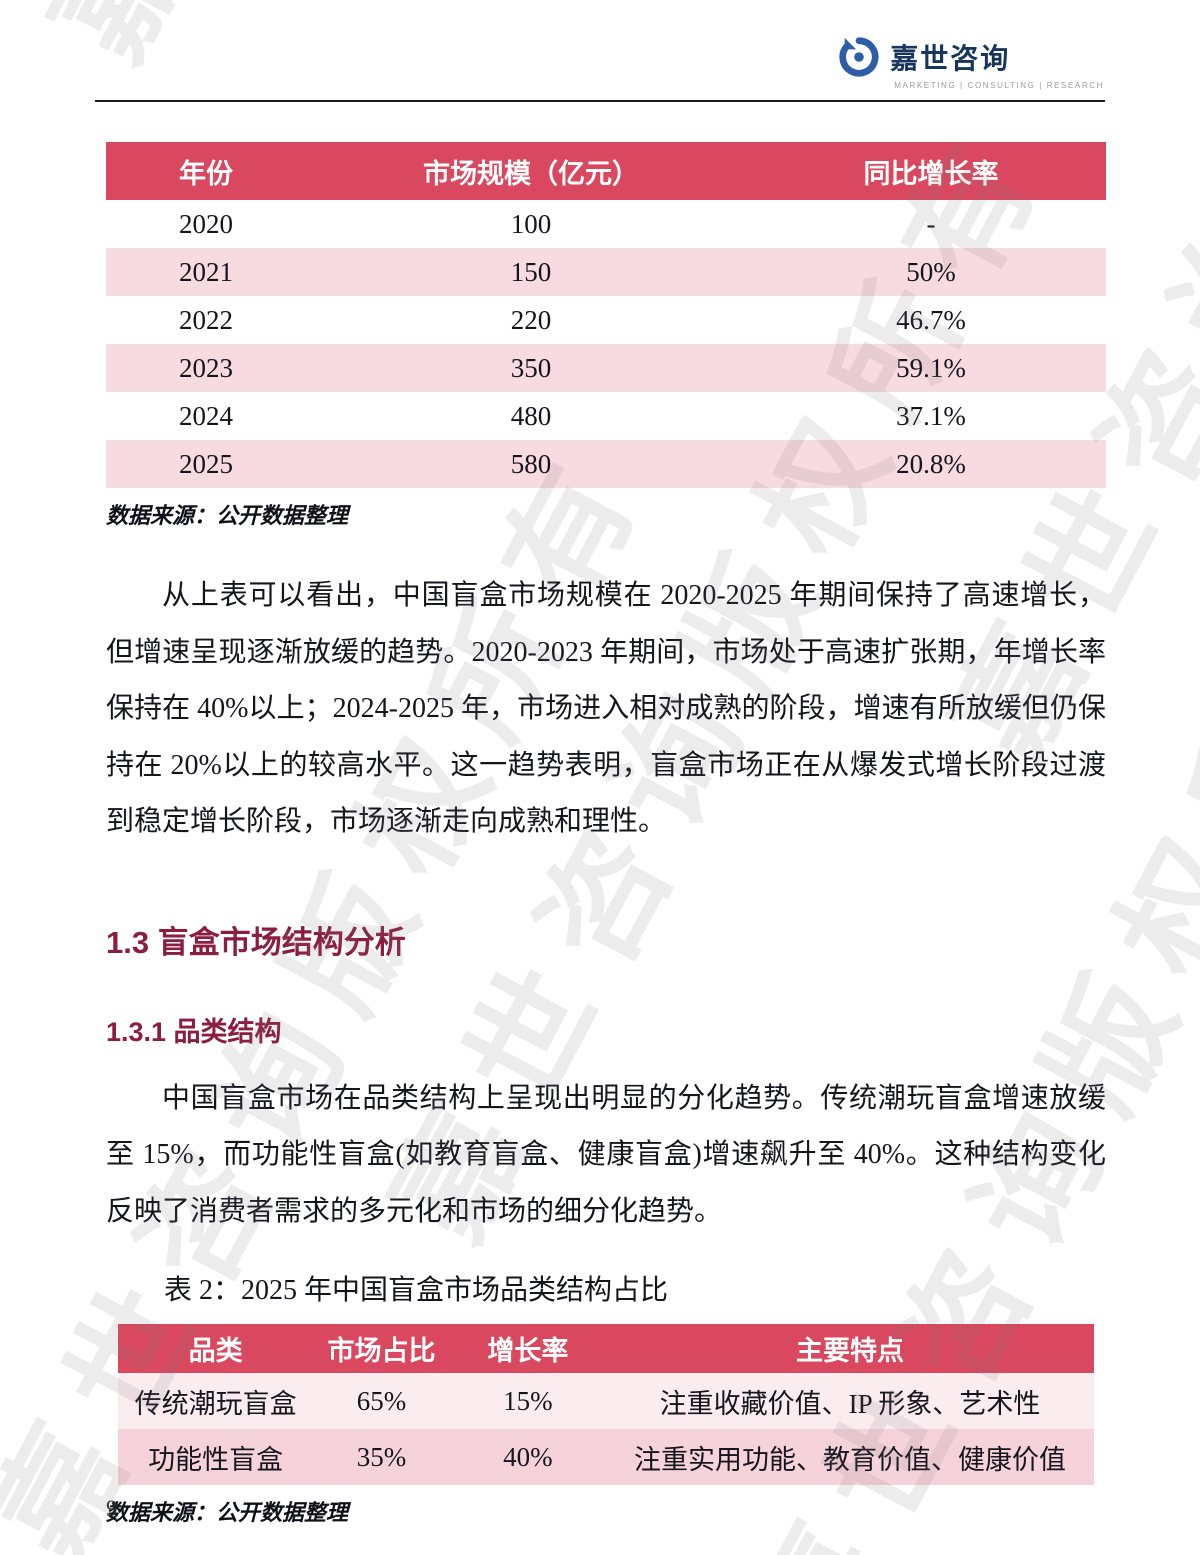  I want to click on column-header: 主要特点, so click(849, 1349).